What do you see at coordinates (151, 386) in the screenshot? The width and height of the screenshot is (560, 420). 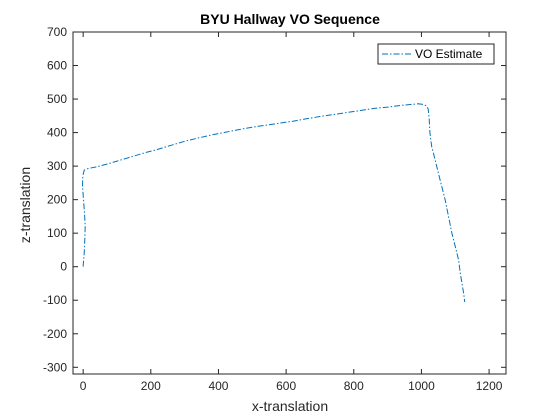 I see `x-tick-label: 200` at bounding box center [151, 386].